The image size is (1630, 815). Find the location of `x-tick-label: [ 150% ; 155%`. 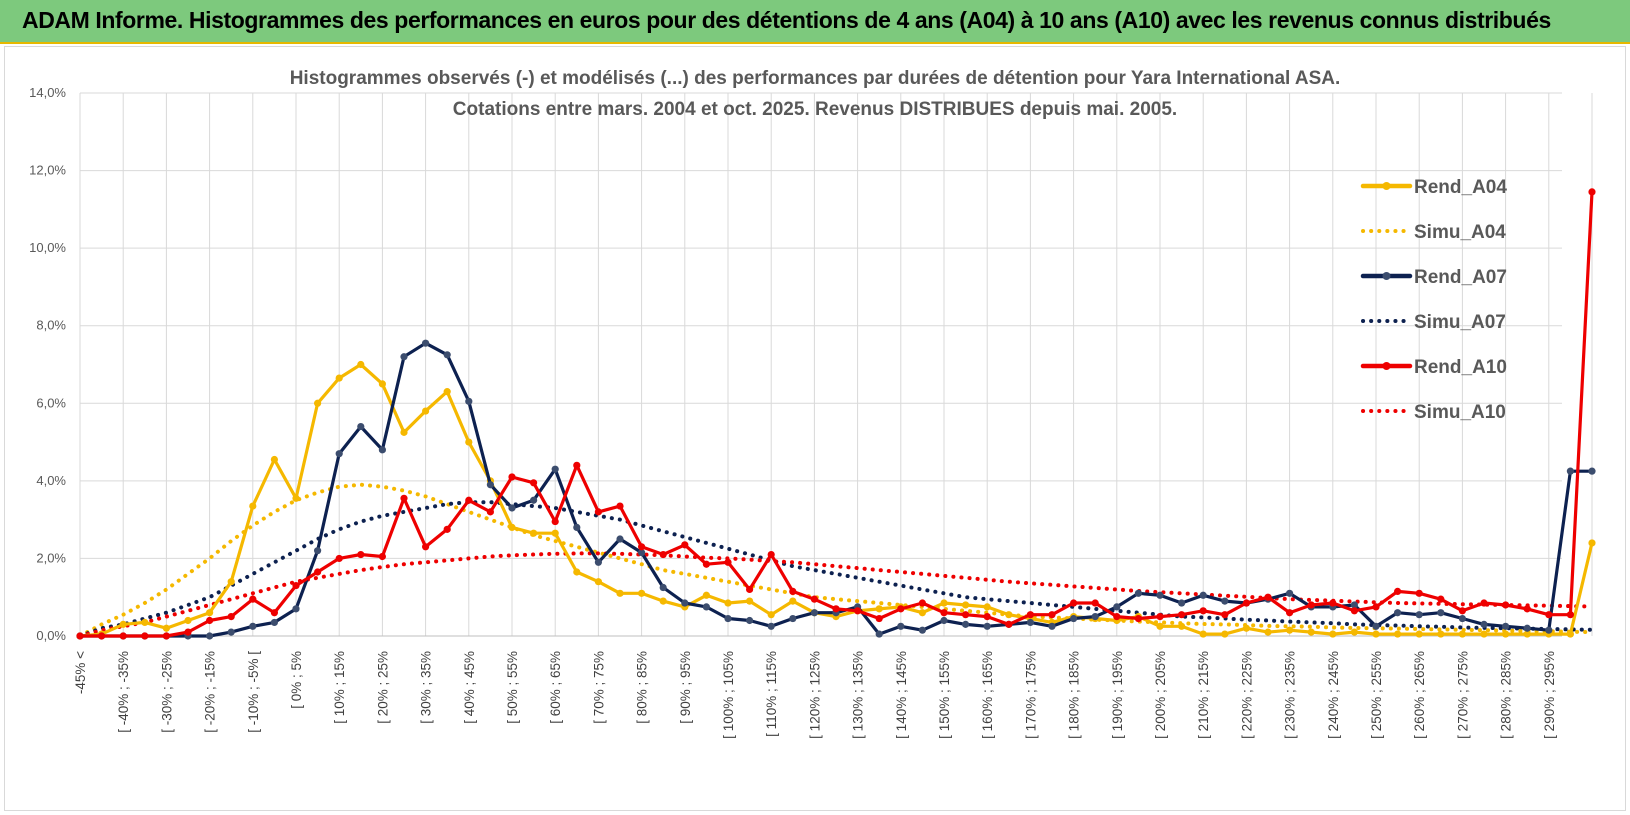

x-tick-label: [ 150% ; 155% is located at coordinates (944, 695).